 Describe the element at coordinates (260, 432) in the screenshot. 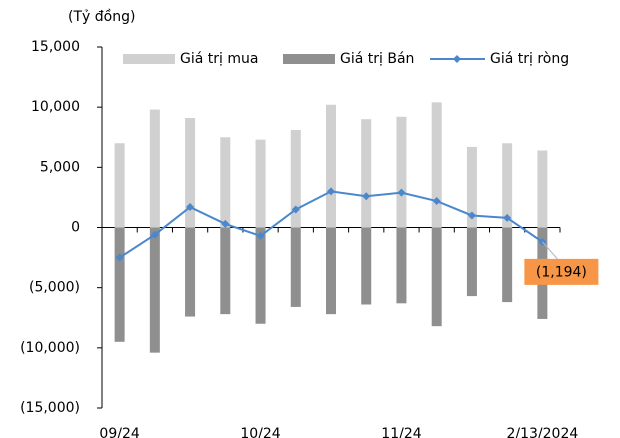

I see `x-tick-label: 10/24` at that location.